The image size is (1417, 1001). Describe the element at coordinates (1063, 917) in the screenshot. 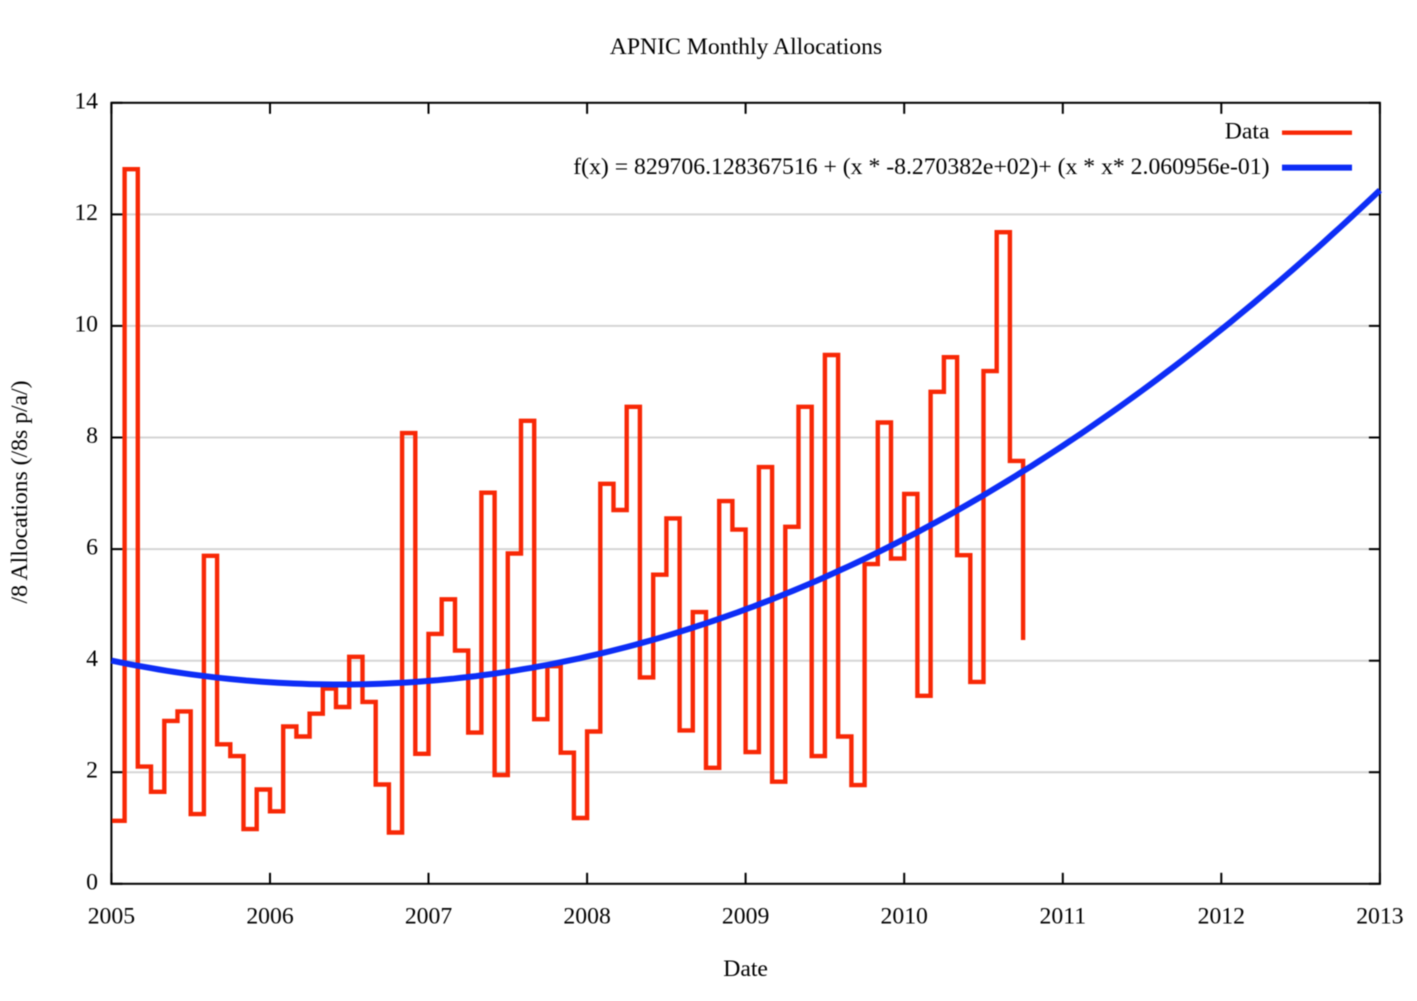

I see `svg-text: 2011` at that location.